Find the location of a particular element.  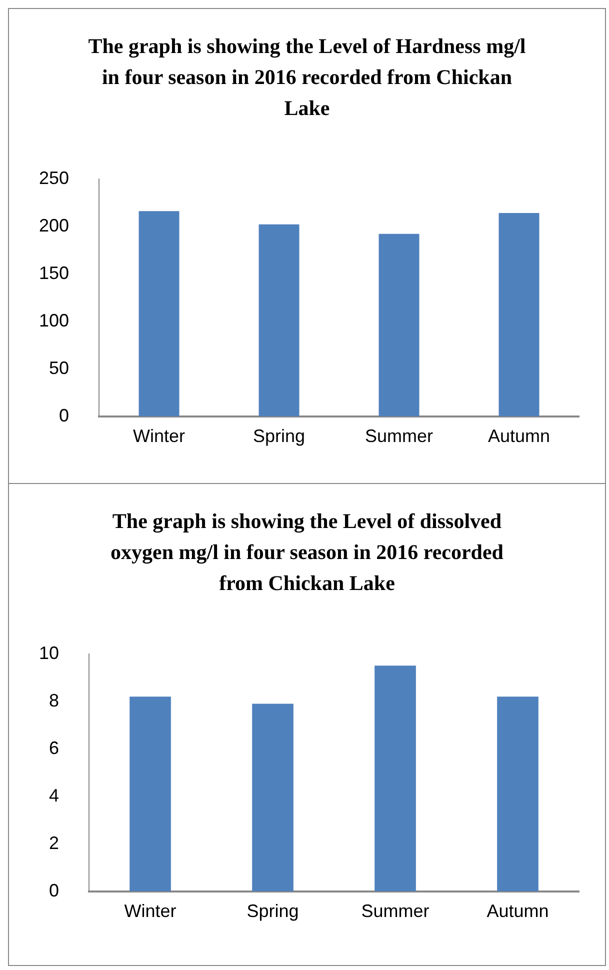

chart-title: The graph is showing the Level of dissolved oxygen mg/l in four season in 2016 recorded from Chickan Lake is located at coordinates (307, 552).